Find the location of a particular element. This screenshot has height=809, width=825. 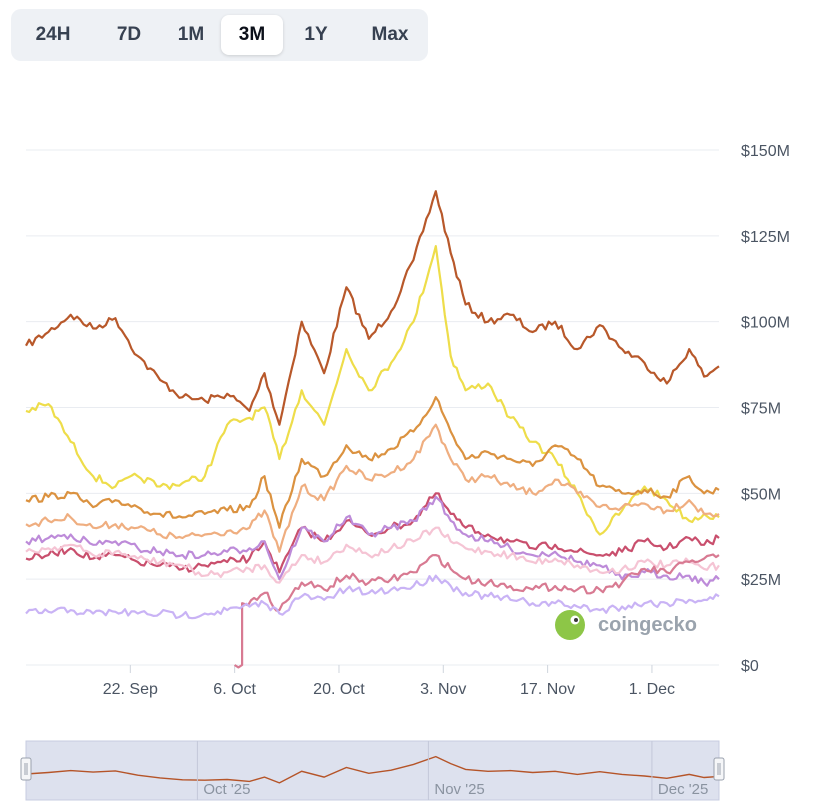

y-tick-label: $100M is located at coordinates (765, 323).